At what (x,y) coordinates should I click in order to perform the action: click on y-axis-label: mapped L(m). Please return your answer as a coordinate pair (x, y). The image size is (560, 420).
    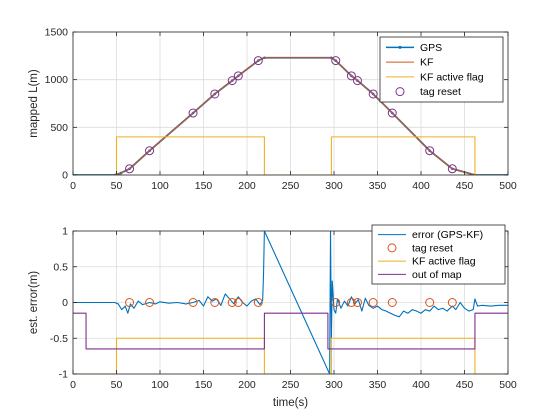
    Looking at the image, I should click on (34, 103).